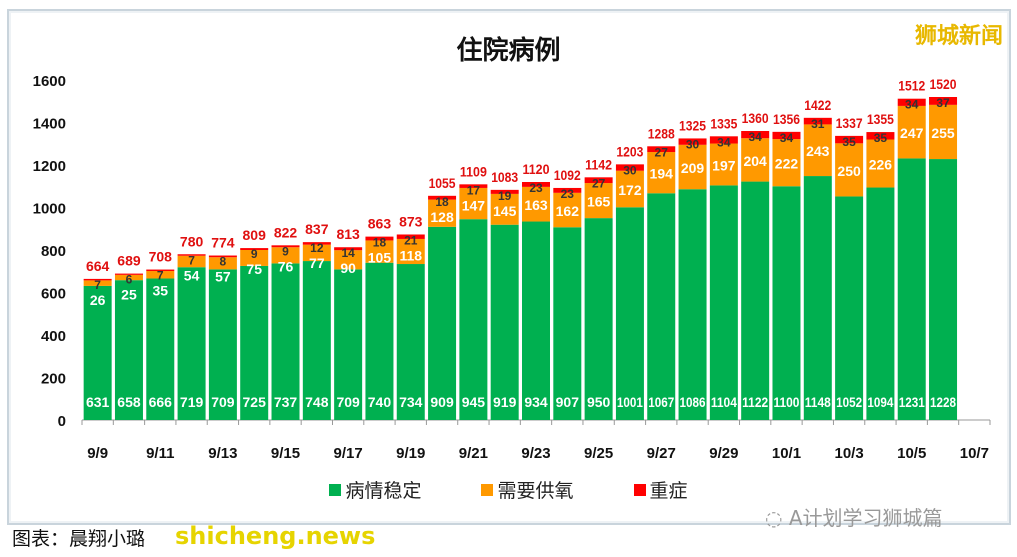  What do you see at coordinates (880, 402) in the screenshot?
I see `data-label-stable: 1094` at bounding box center [880, 402].